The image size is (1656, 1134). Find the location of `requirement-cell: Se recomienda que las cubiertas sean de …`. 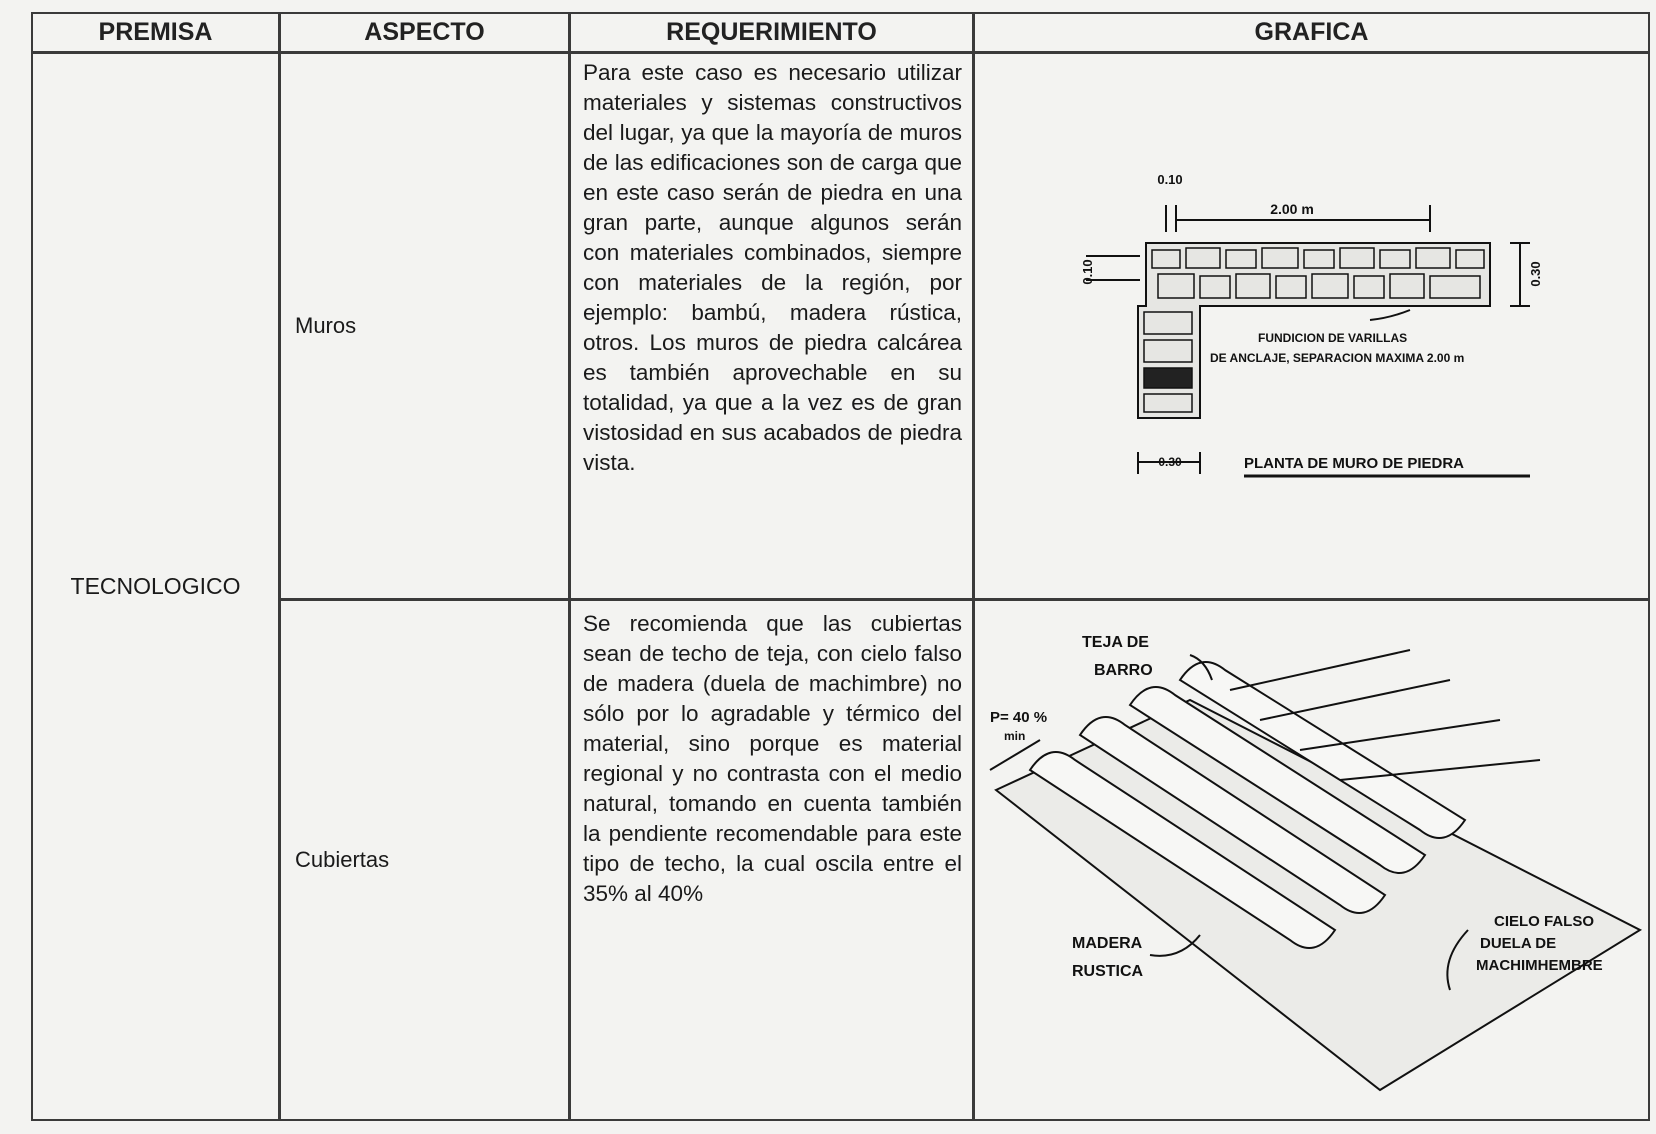

requirement-cell: Se recomienda que las cubiertas sean de … is located at coordinates (771, 860).